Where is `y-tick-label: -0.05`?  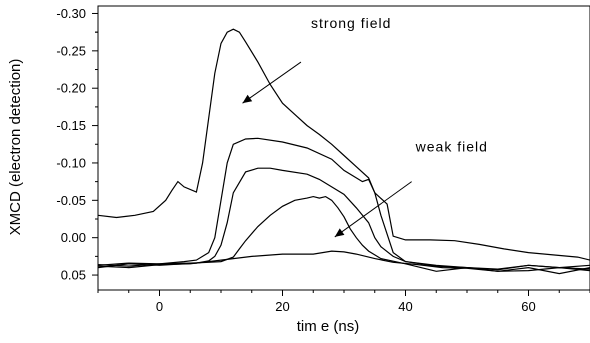
y-tick-label: -0.05 is located at coordinates (71, 200).